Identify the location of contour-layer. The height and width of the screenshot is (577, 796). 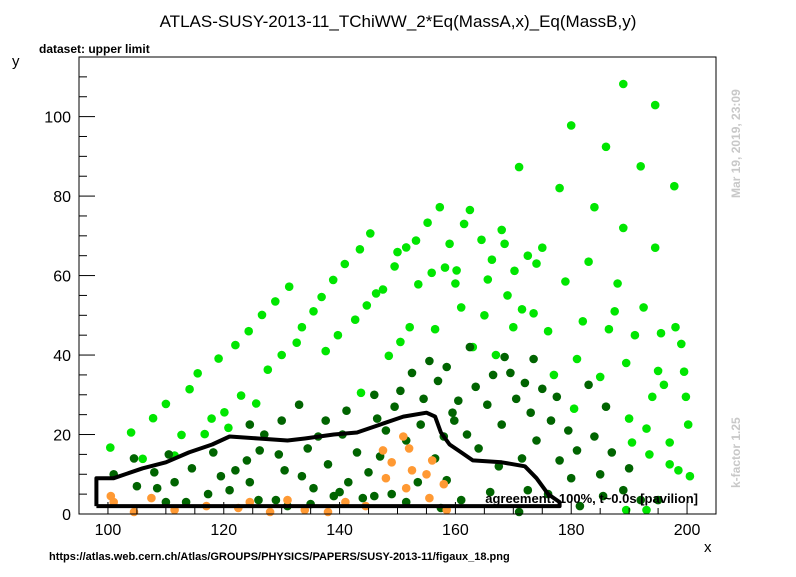
(328, 459).